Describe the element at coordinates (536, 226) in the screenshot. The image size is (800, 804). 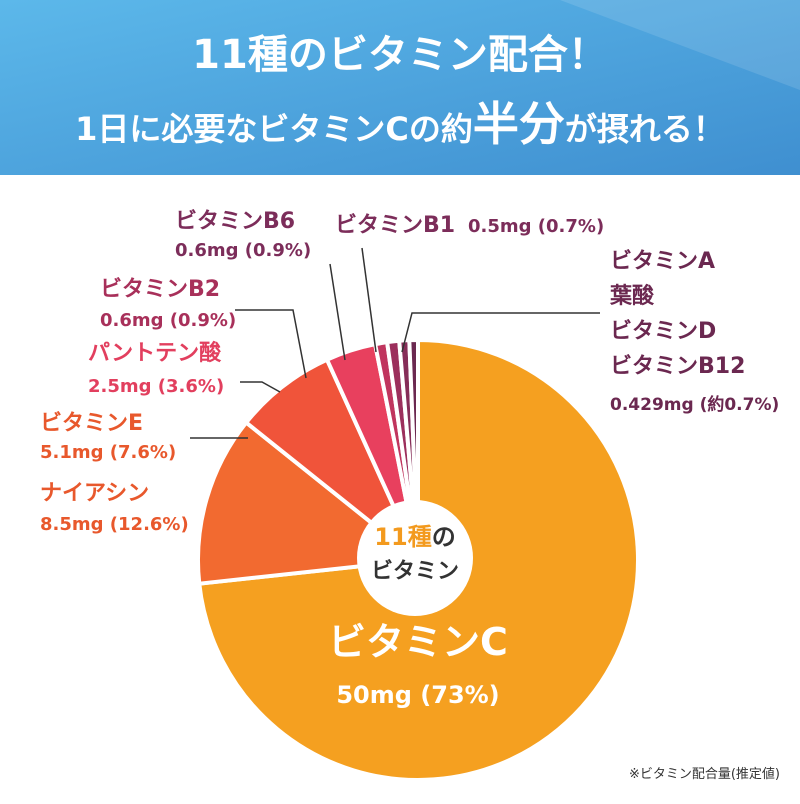
I see `value-label: 0.5mg (0.7%)` at that location.